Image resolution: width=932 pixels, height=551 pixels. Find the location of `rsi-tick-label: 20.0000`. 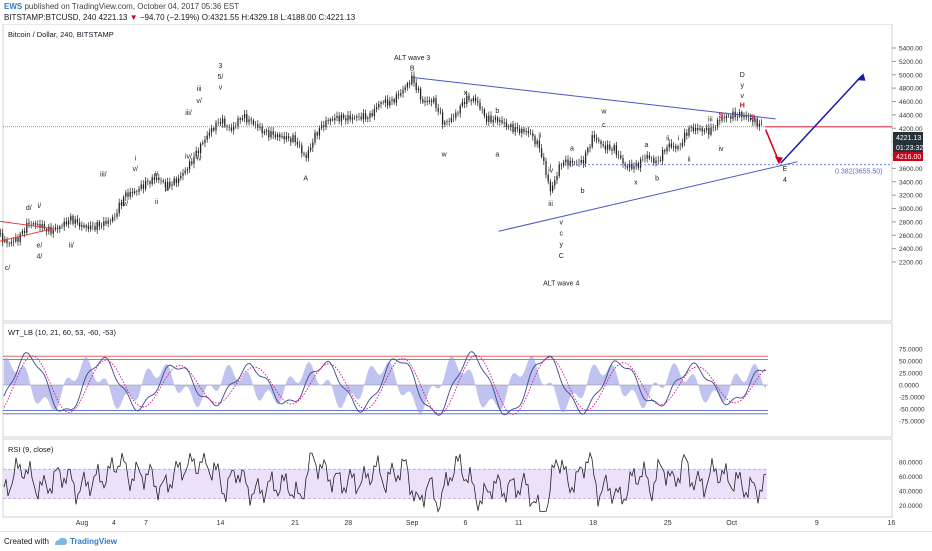

rsi-tick-label: 20.0000 is located at coordinates (911, 506).